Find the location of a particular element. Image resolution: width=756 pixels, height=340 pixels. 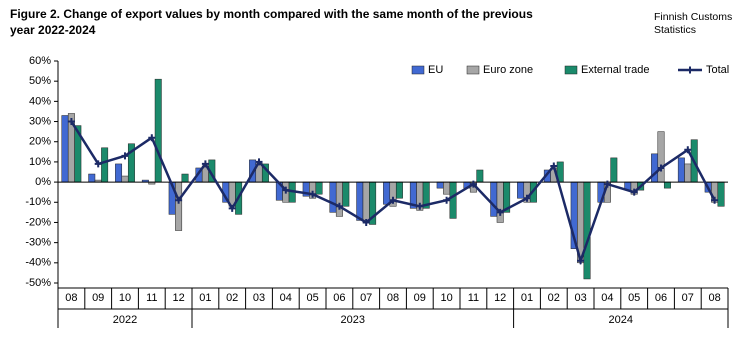

y-tick-label: 30% is located at coordinates (40, 121).